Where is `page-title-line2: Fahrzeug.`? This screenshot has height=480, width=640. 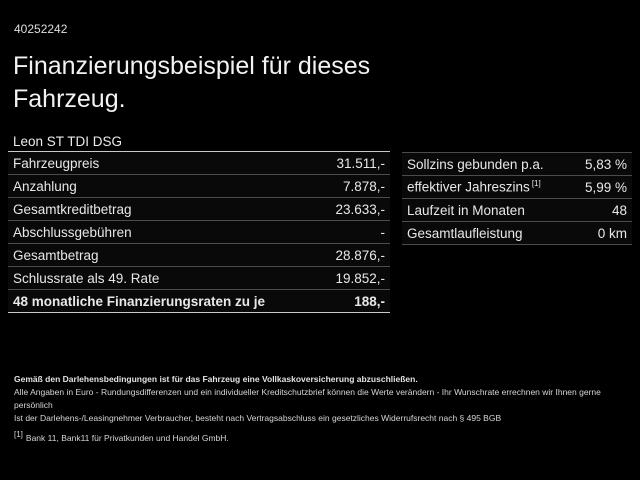 page-title-line2: Fahrzeug. is located at coordinates (69, 99).